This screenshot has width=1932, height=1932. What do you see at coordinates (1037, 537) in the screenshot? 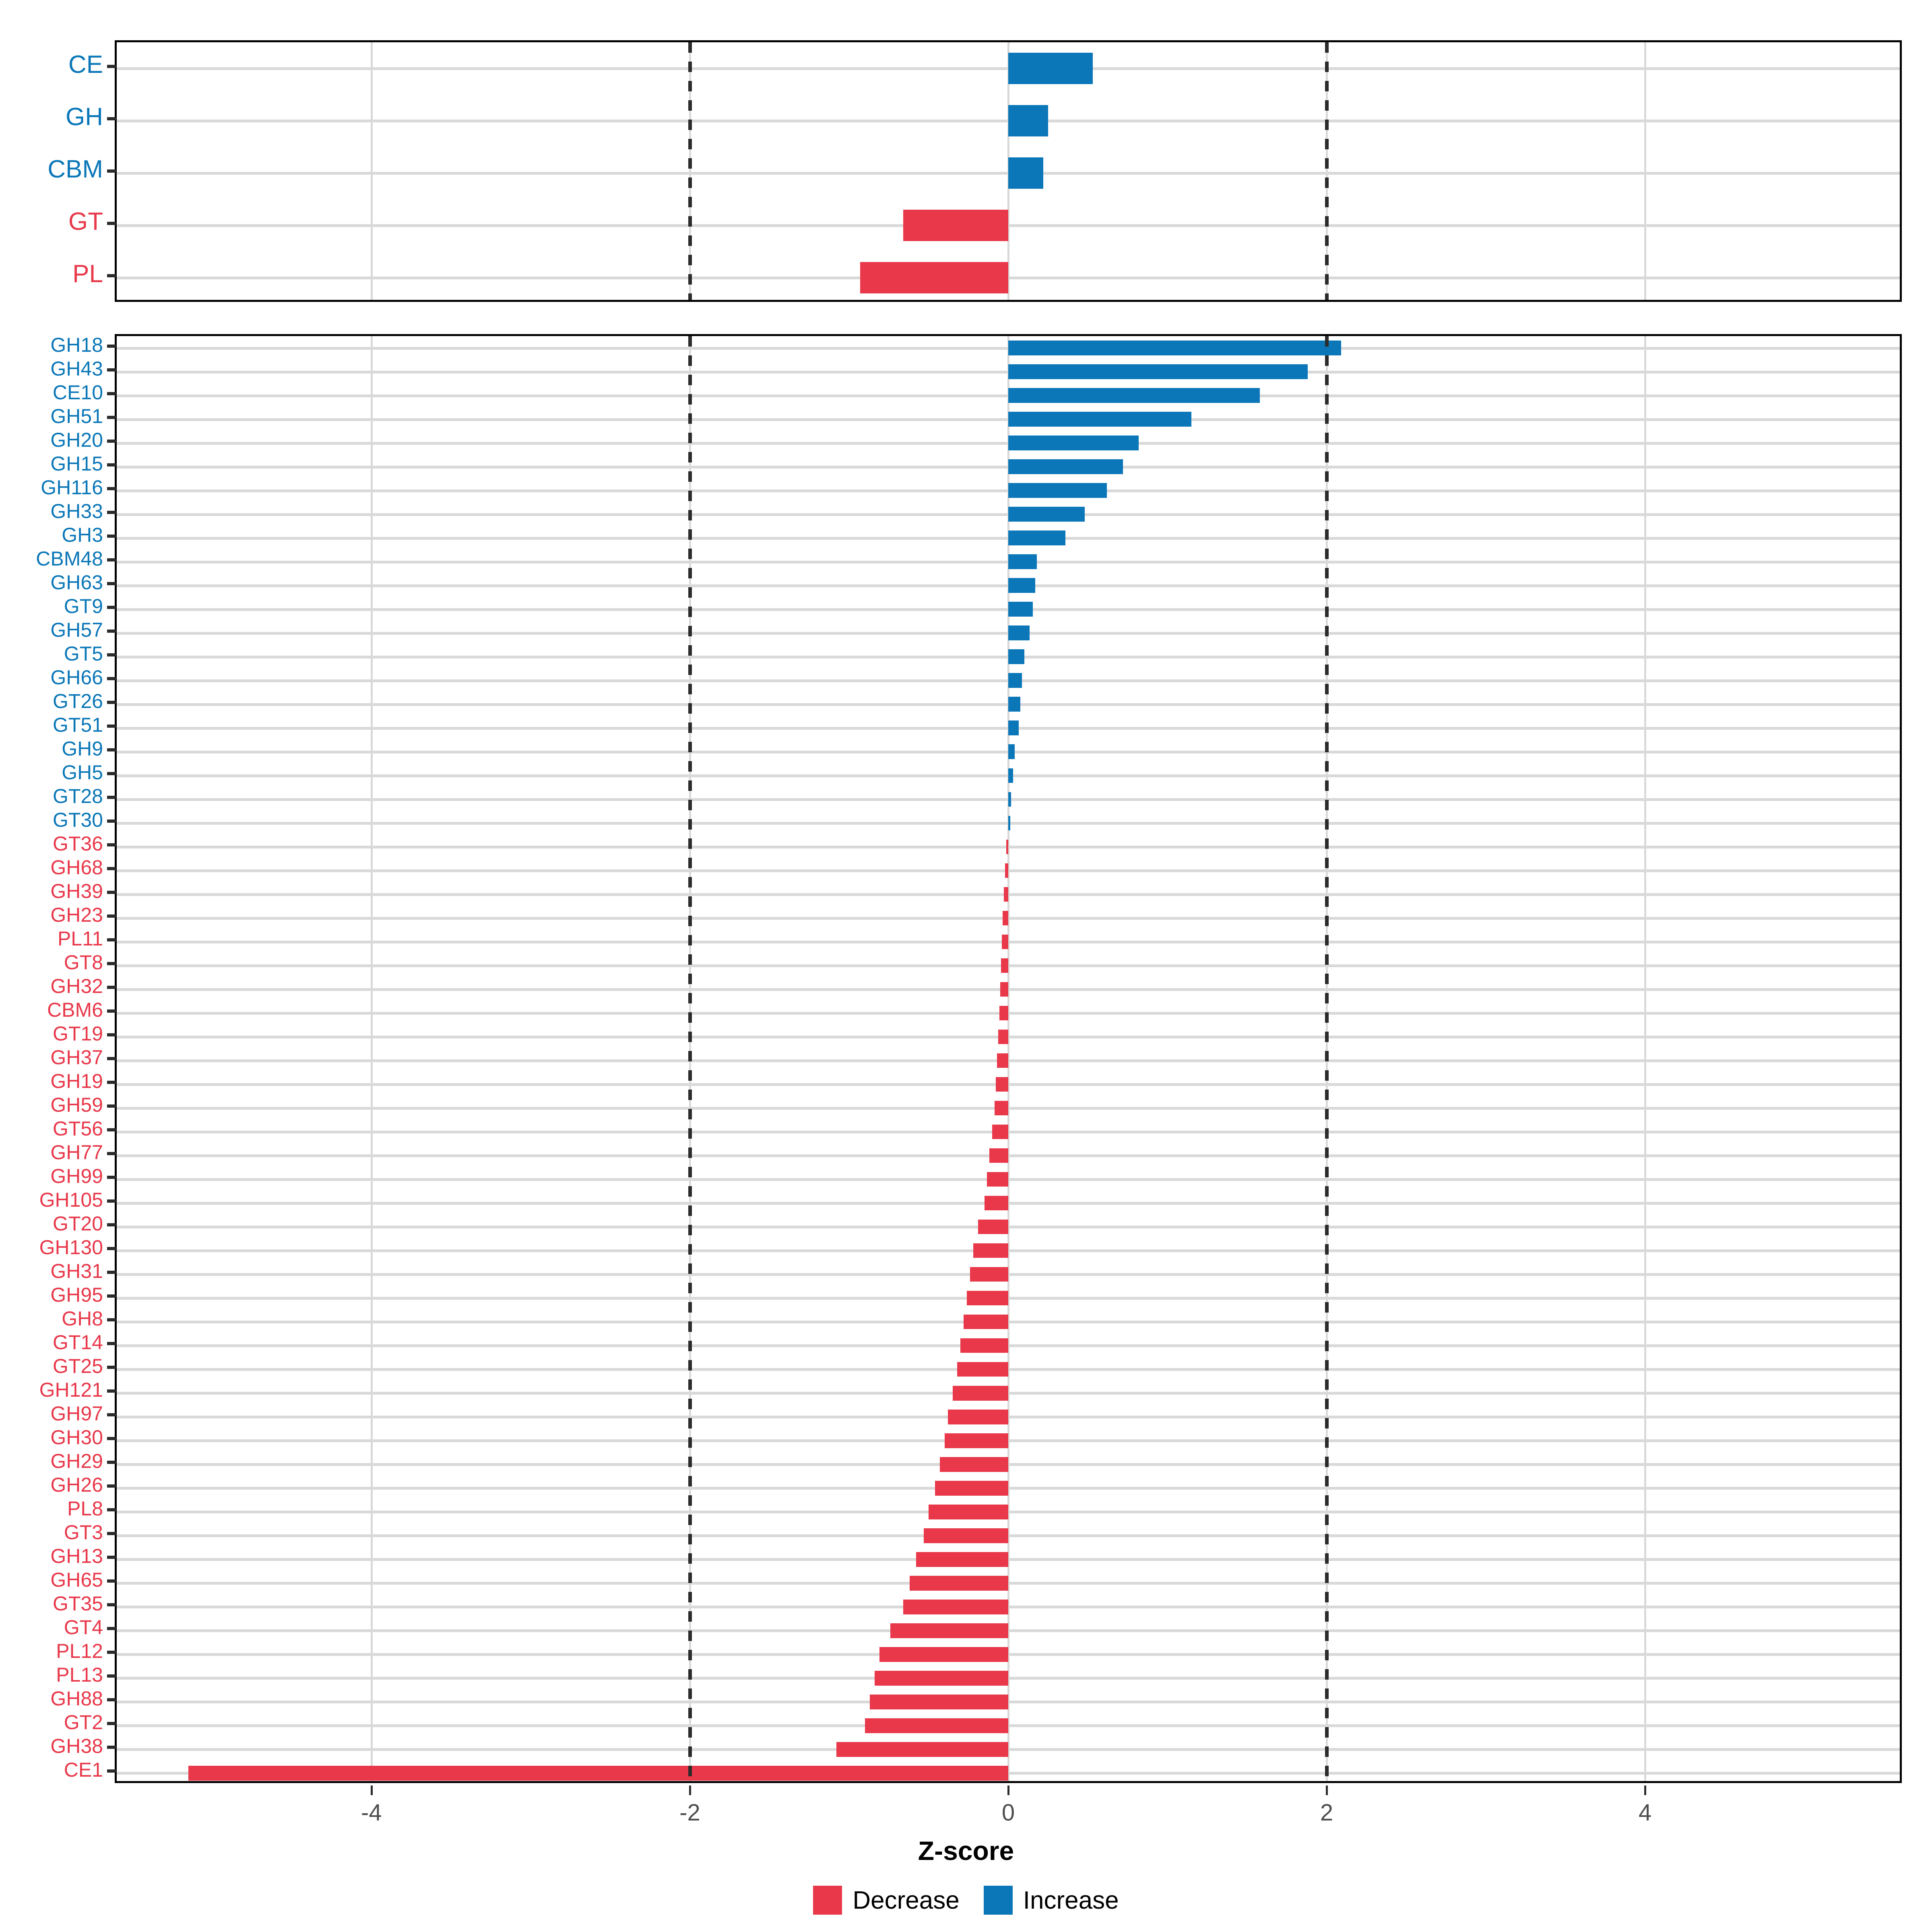
I see `bar-GH3` at bounding box center [1037, 537].